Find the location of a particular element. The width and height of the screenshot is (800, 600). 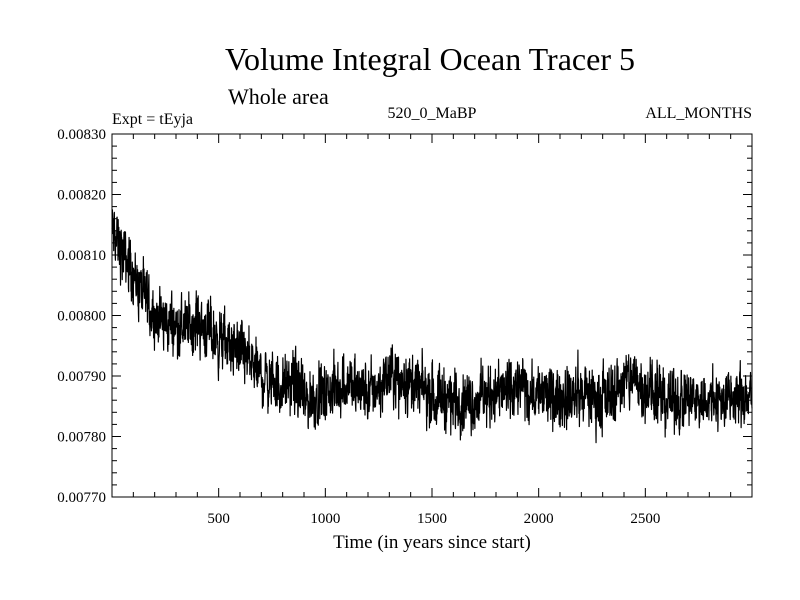

annotation-experiment: Expt = tEyja is located at coordinates (152, 119).